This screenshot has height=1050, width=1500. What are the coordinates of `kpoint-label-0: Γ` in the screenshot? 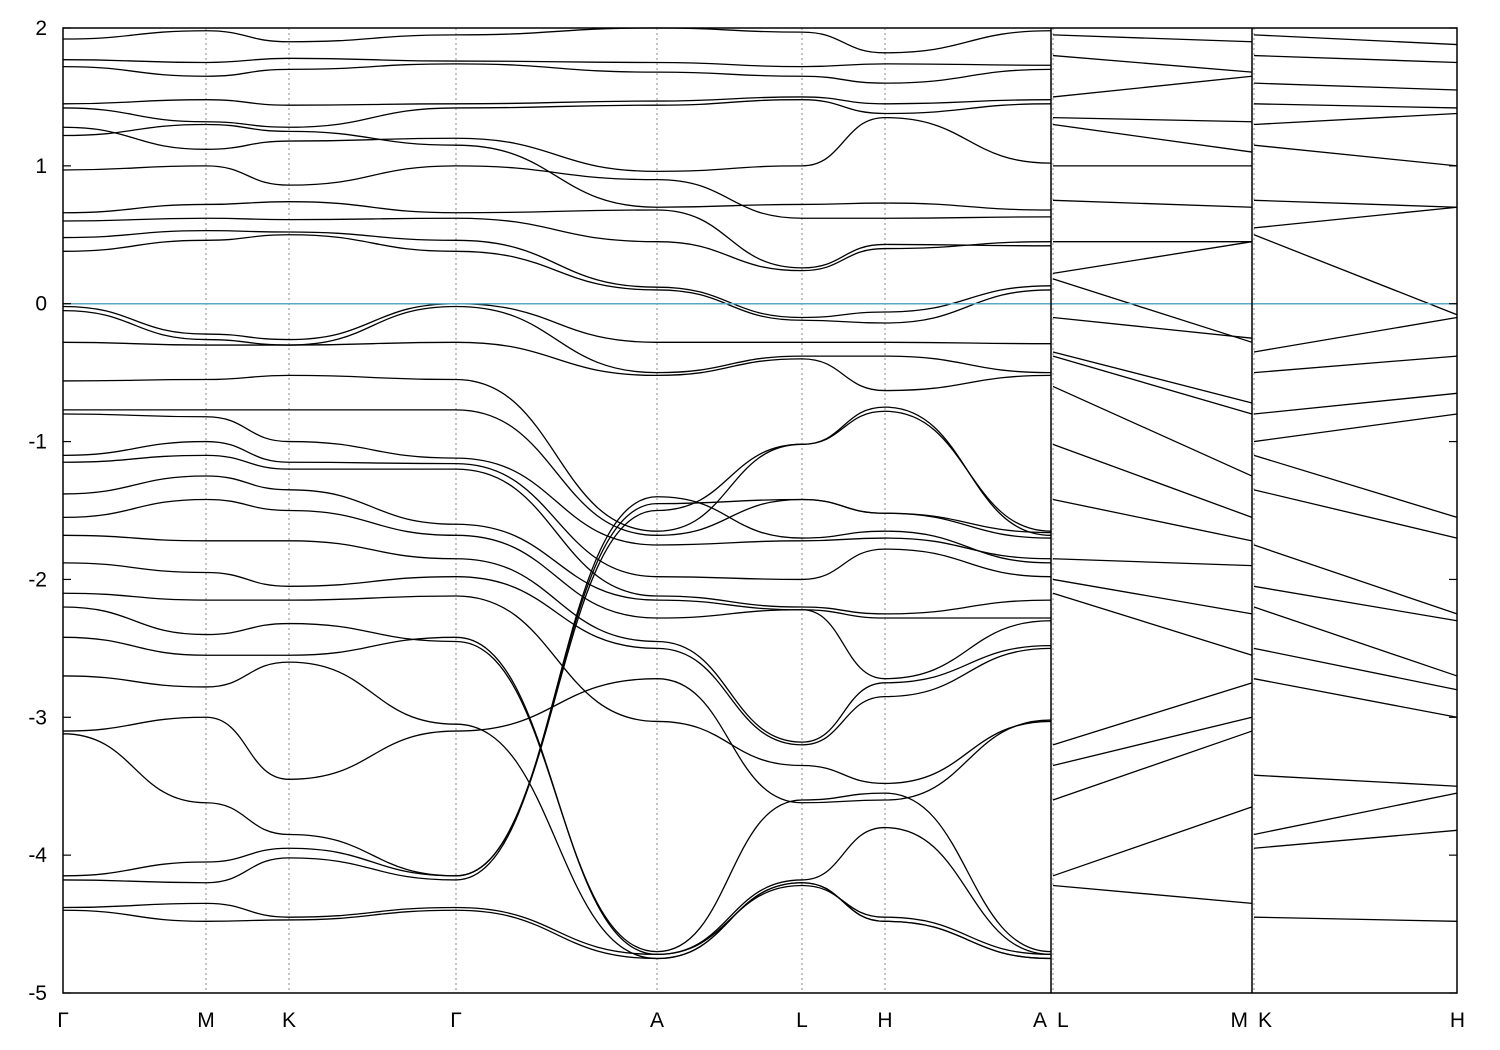 It's located at (63, 1020).